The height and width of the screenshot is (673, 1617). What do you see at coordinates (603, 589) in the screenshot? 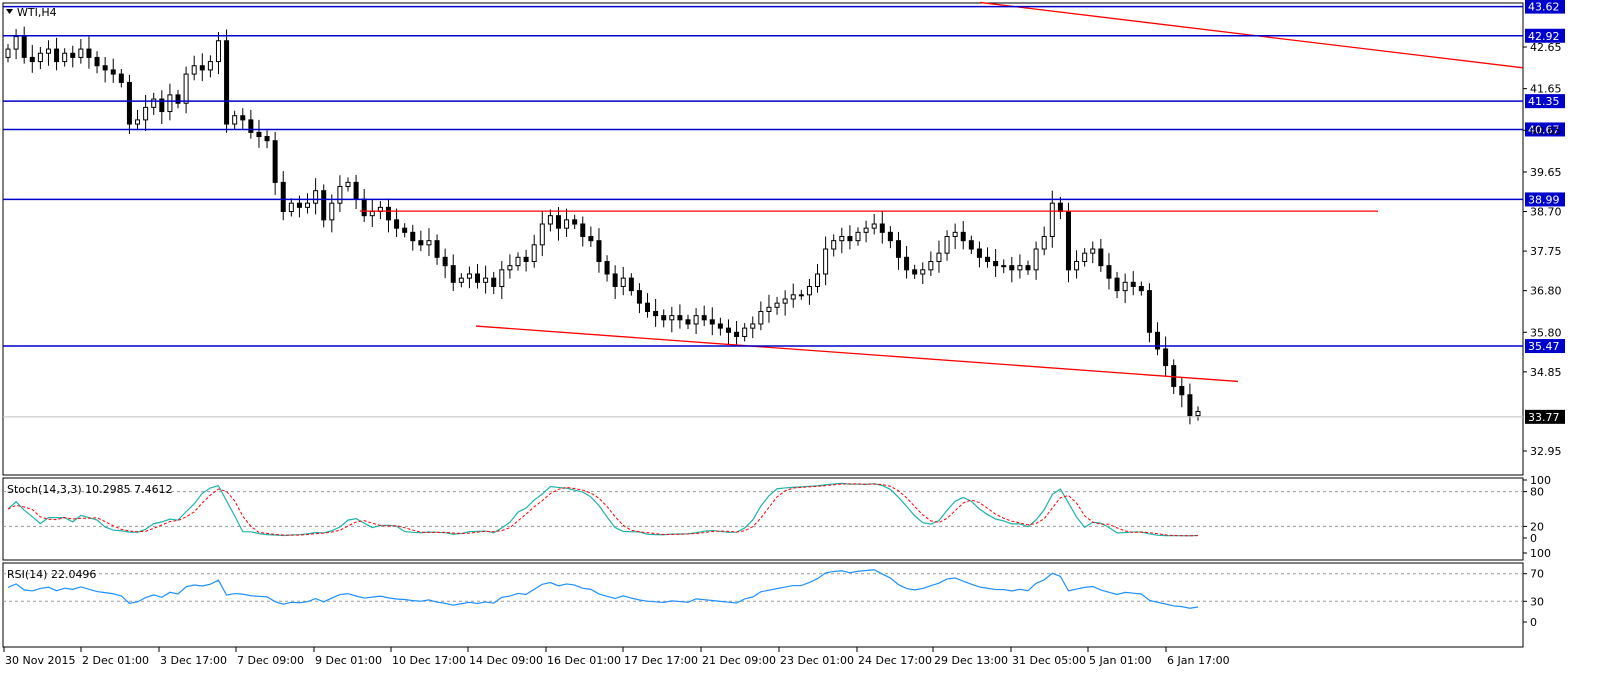
I see `rsi-line` at bounding box center [603, 589].